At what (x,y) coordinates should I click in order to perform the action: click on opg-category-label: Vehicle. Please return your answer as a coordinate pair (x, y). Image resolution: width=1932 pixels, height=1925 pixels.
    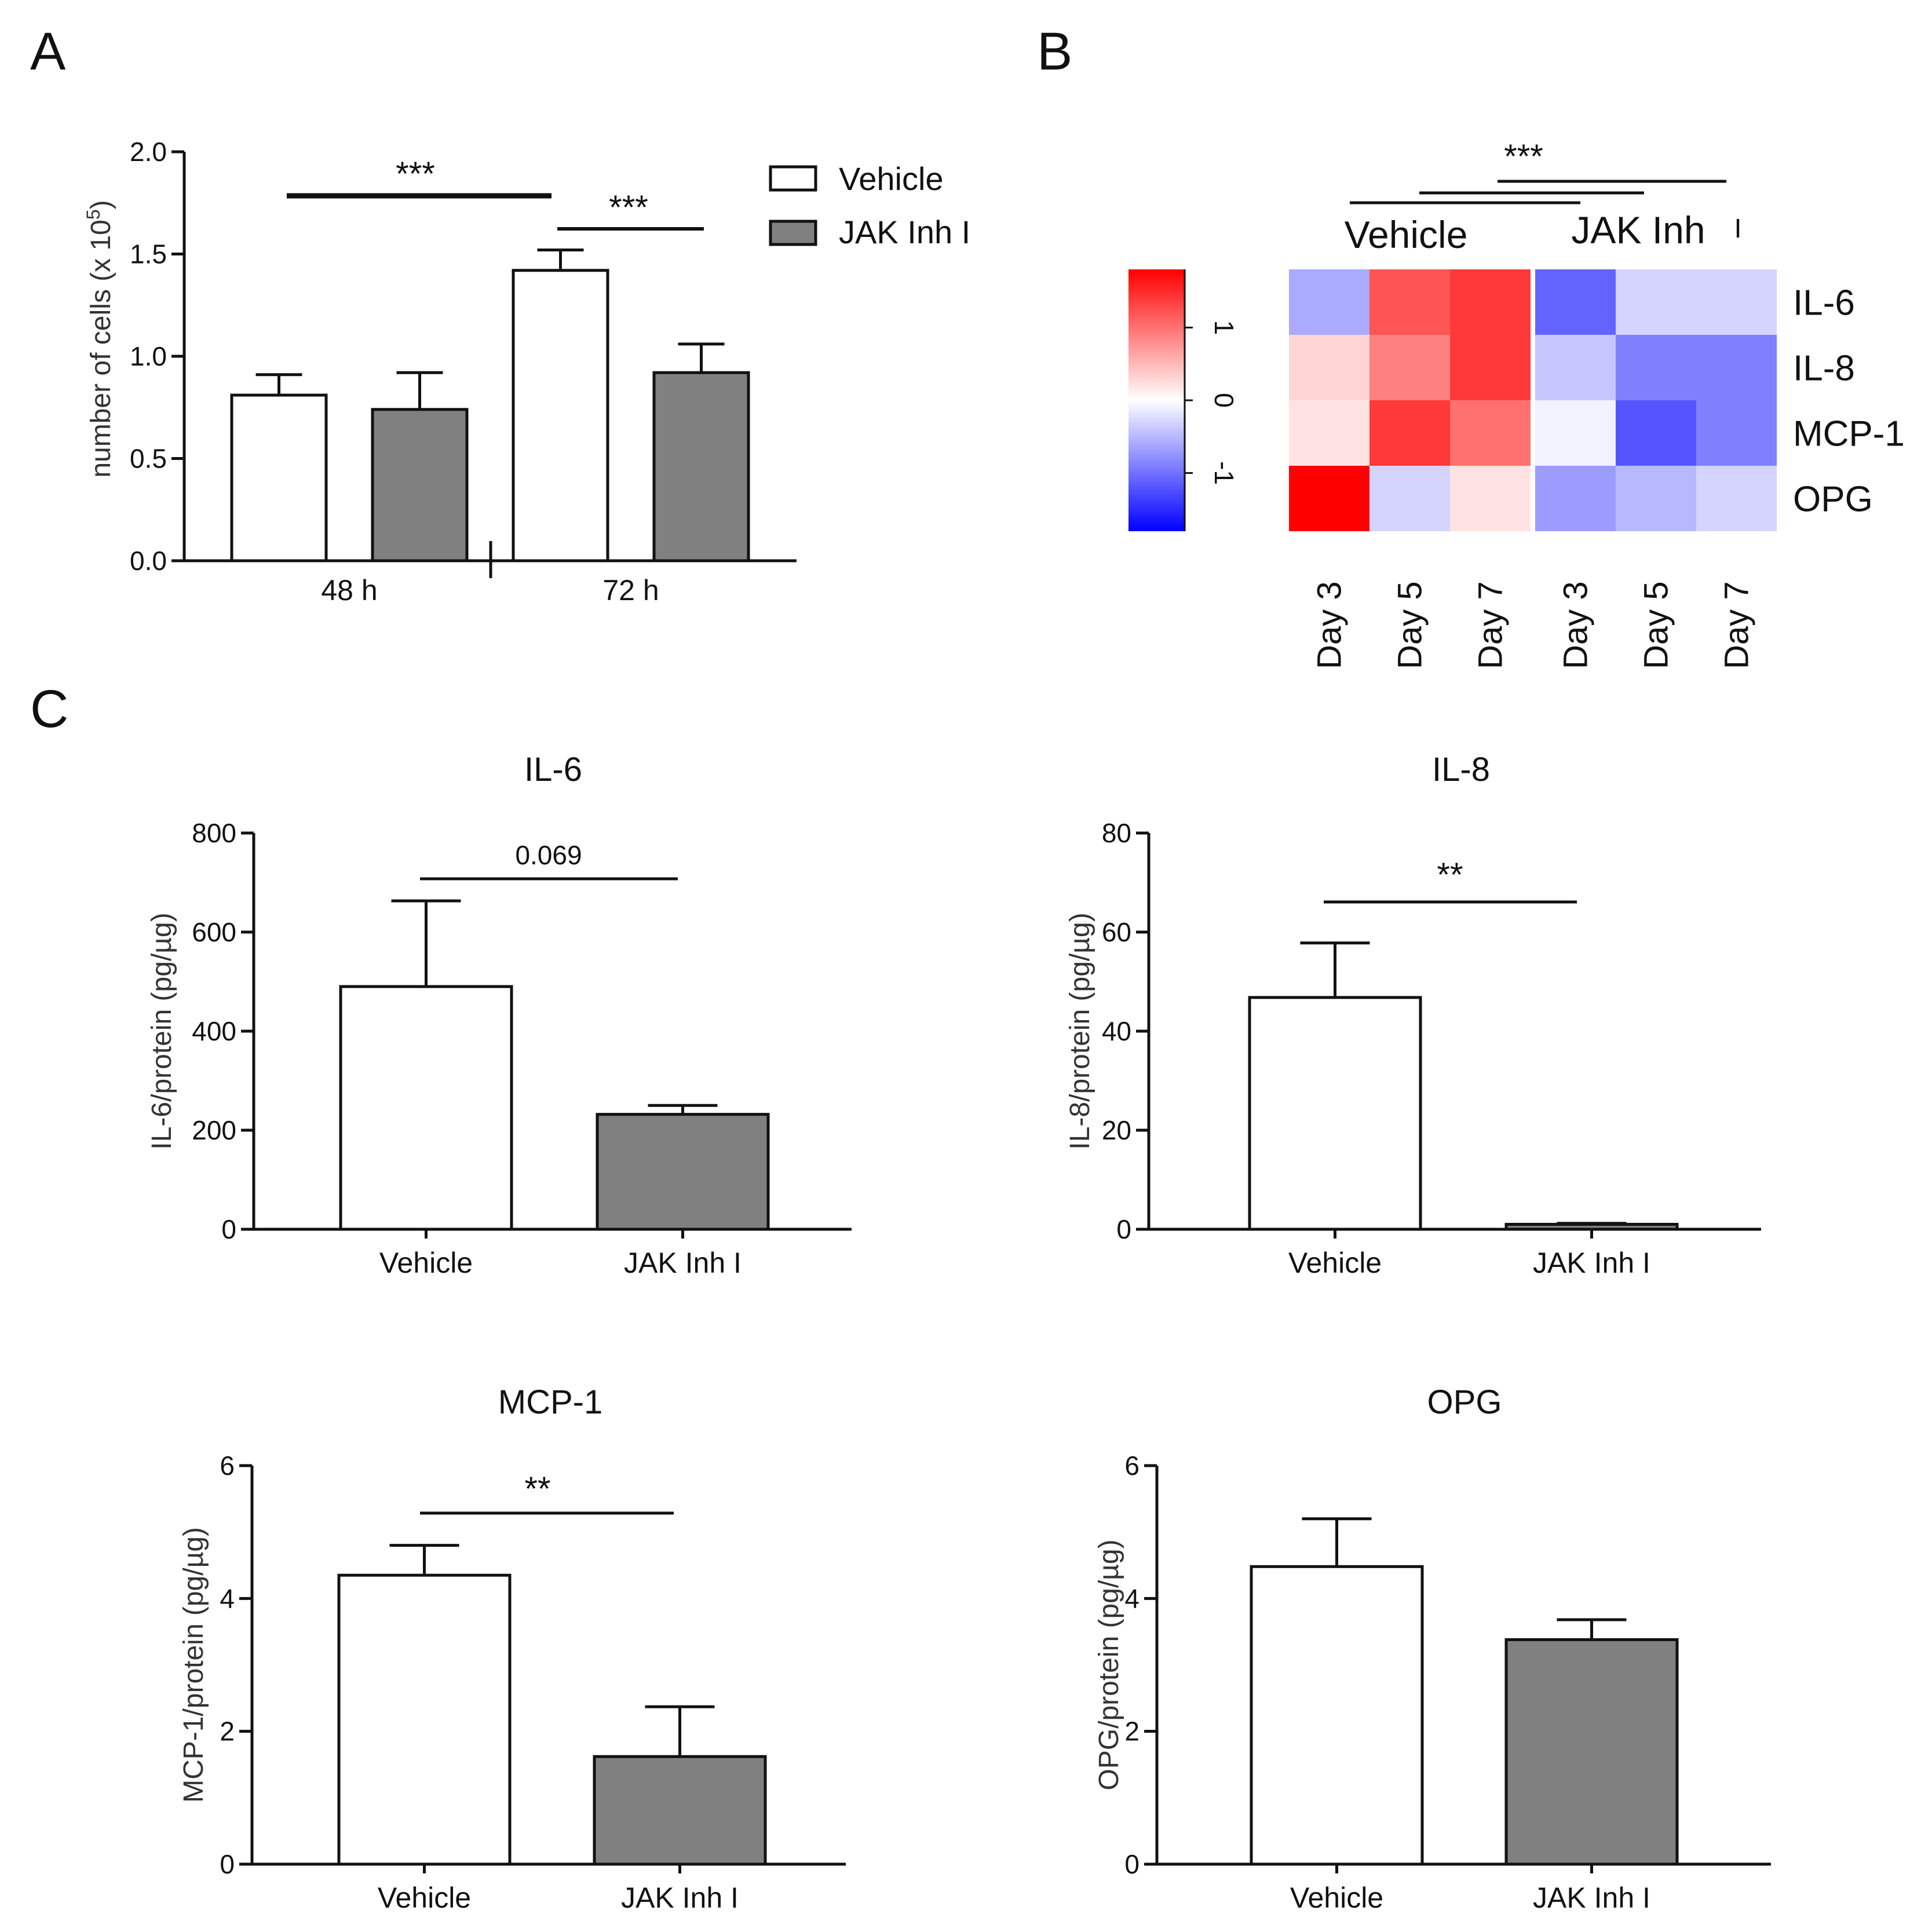
    Looking at the image, I should click on (1337, 1898).